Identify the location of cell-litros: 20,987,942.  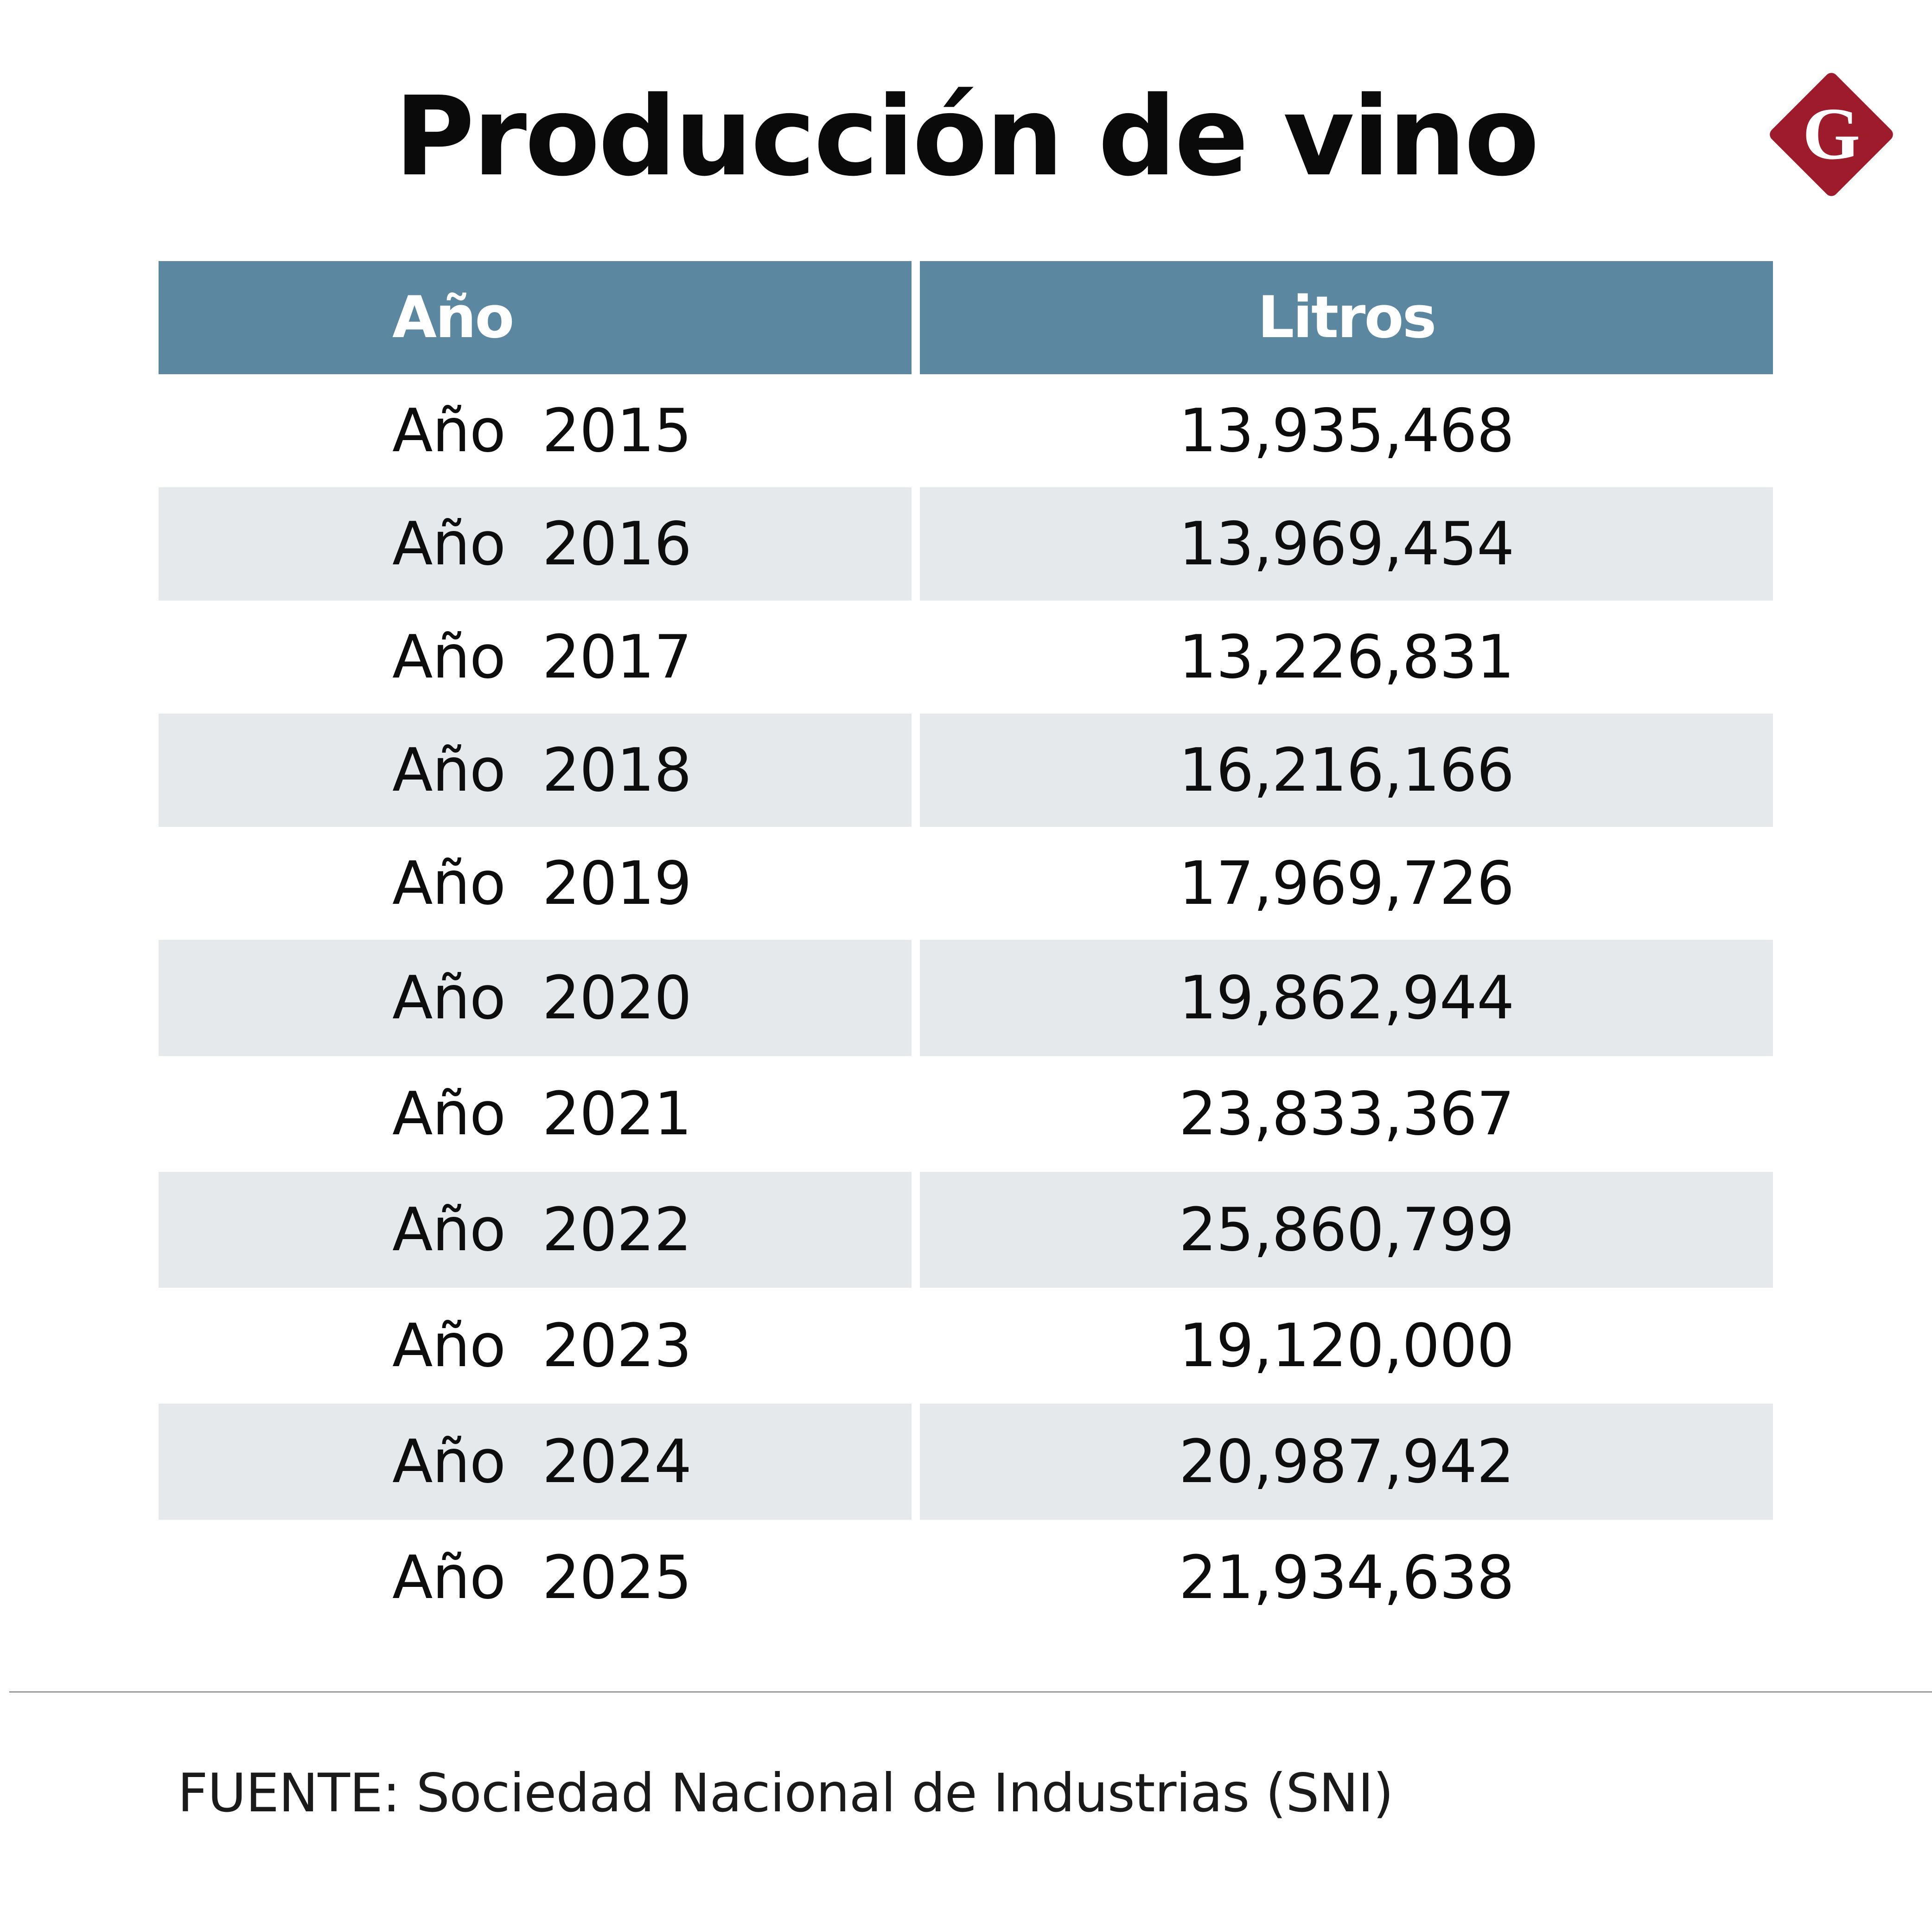
(1346, 1462).